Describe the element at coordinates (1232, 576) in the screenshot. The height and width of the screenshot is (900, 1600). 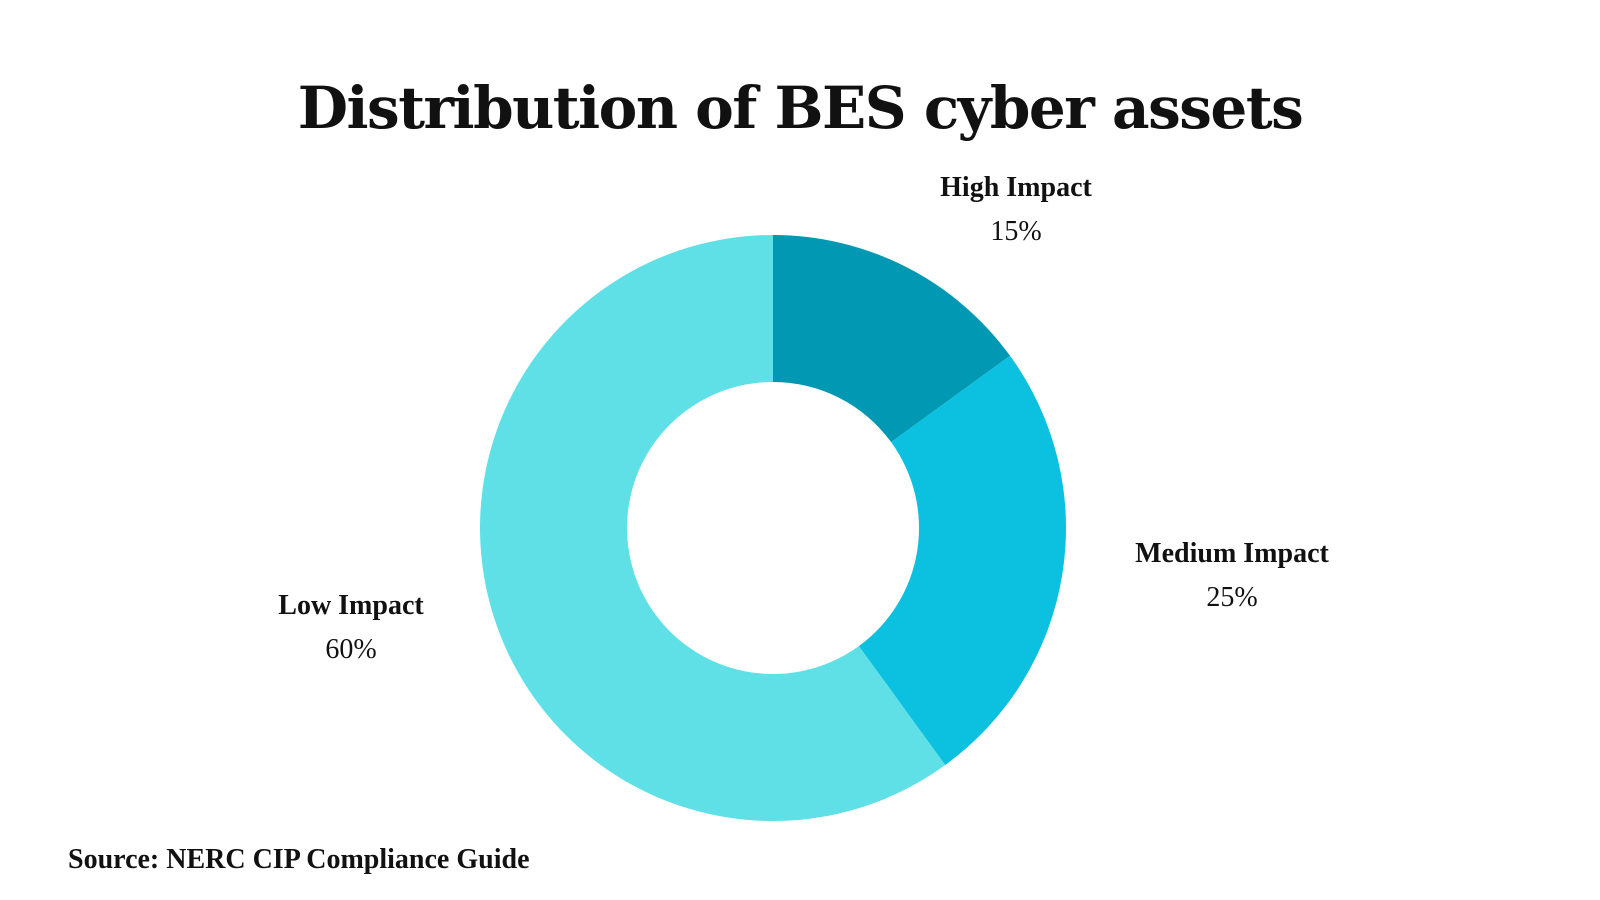
I see `slice-label-medium-impact: Medium Impact 25%` at that location.